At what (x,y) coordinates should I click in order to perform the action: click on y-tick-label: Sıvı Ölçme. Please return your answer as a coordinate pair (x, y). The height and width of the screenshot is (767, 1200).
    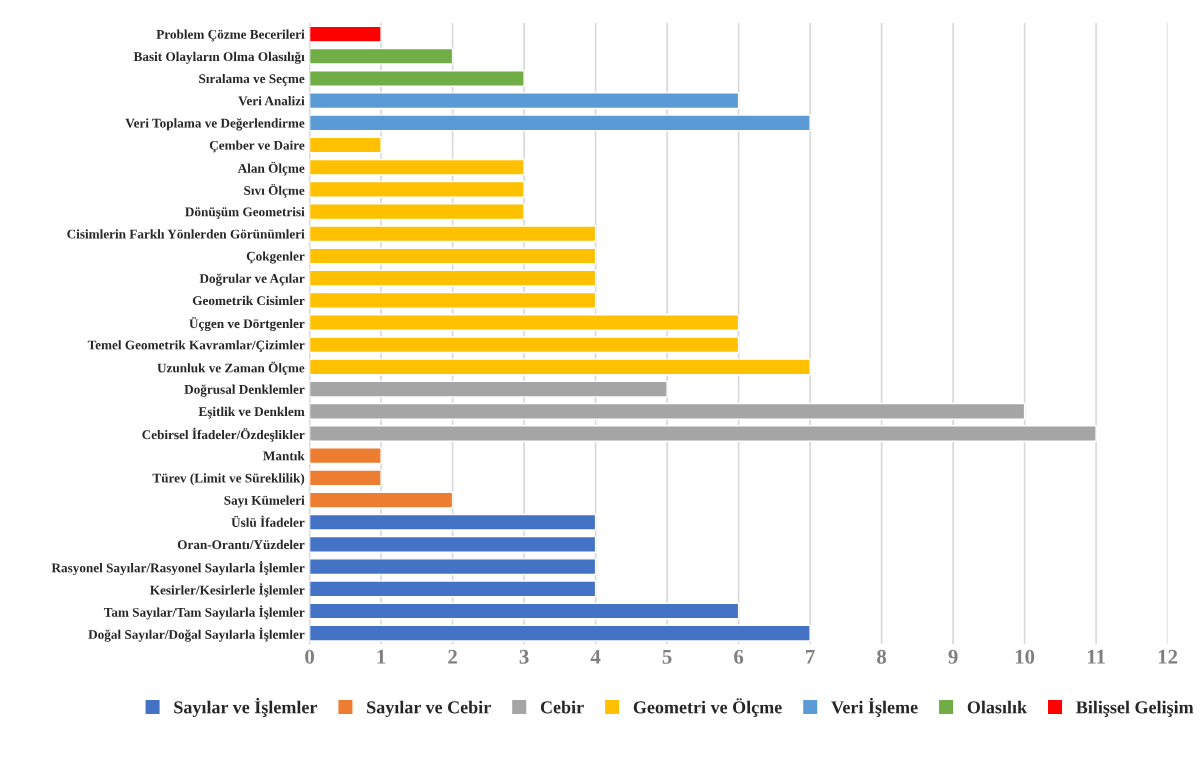
    Looking at the image, I should click on (274, 190).